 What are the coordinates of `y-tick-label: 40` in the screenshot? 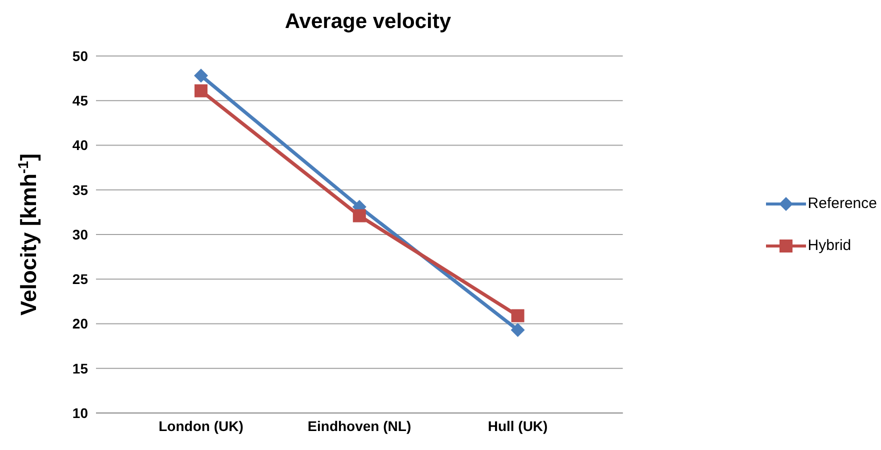 It's located at (80, 145).